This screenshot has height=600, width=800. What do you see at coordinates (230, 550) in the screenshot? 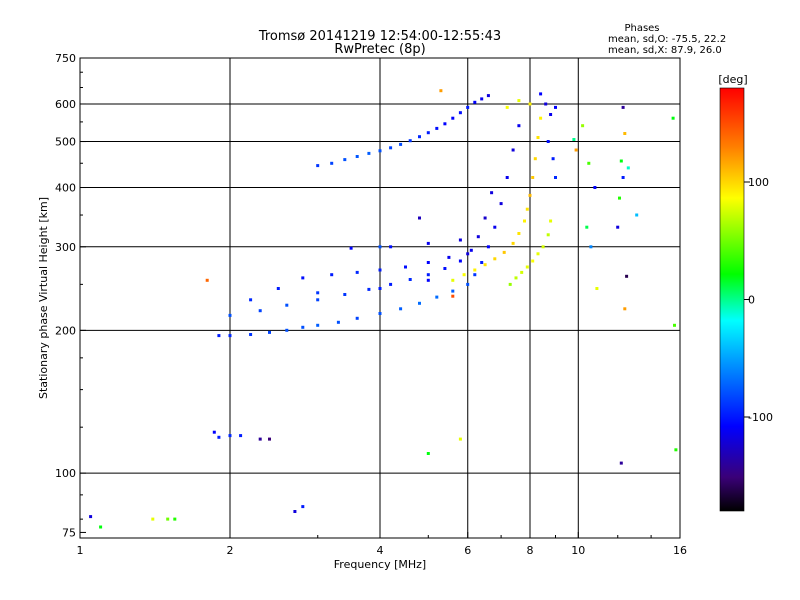
I see `x-tick-label: 2` at bounding box center [230, 550].